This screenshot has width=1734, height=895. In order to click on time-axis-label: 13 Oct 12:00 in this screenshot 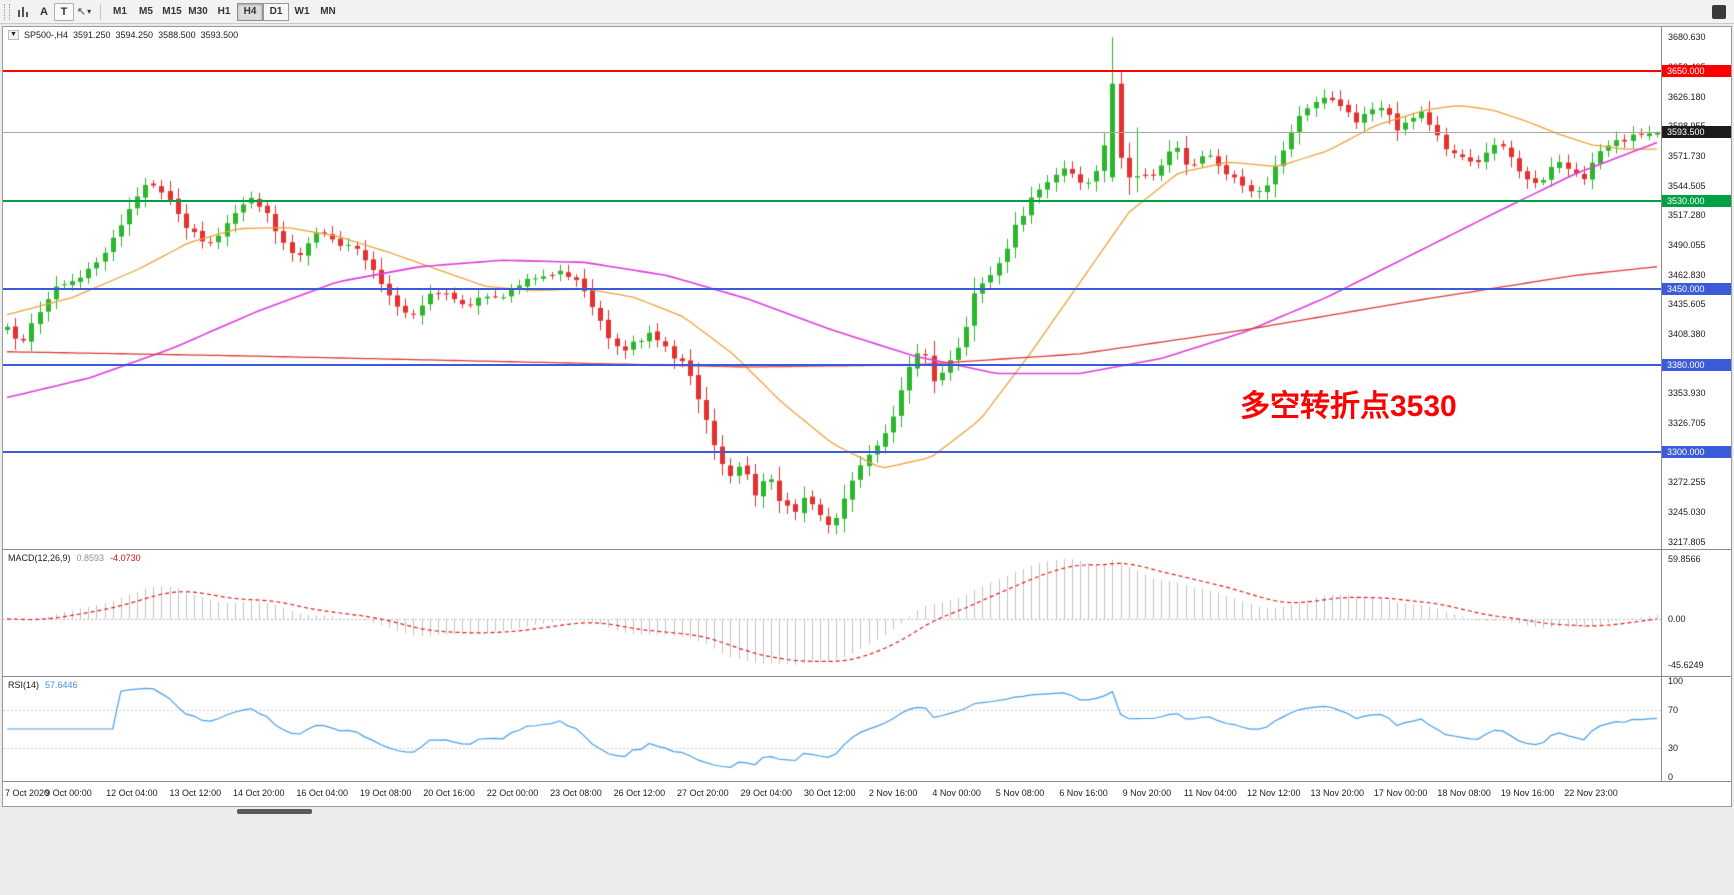, I will do `click(195, 793)`.